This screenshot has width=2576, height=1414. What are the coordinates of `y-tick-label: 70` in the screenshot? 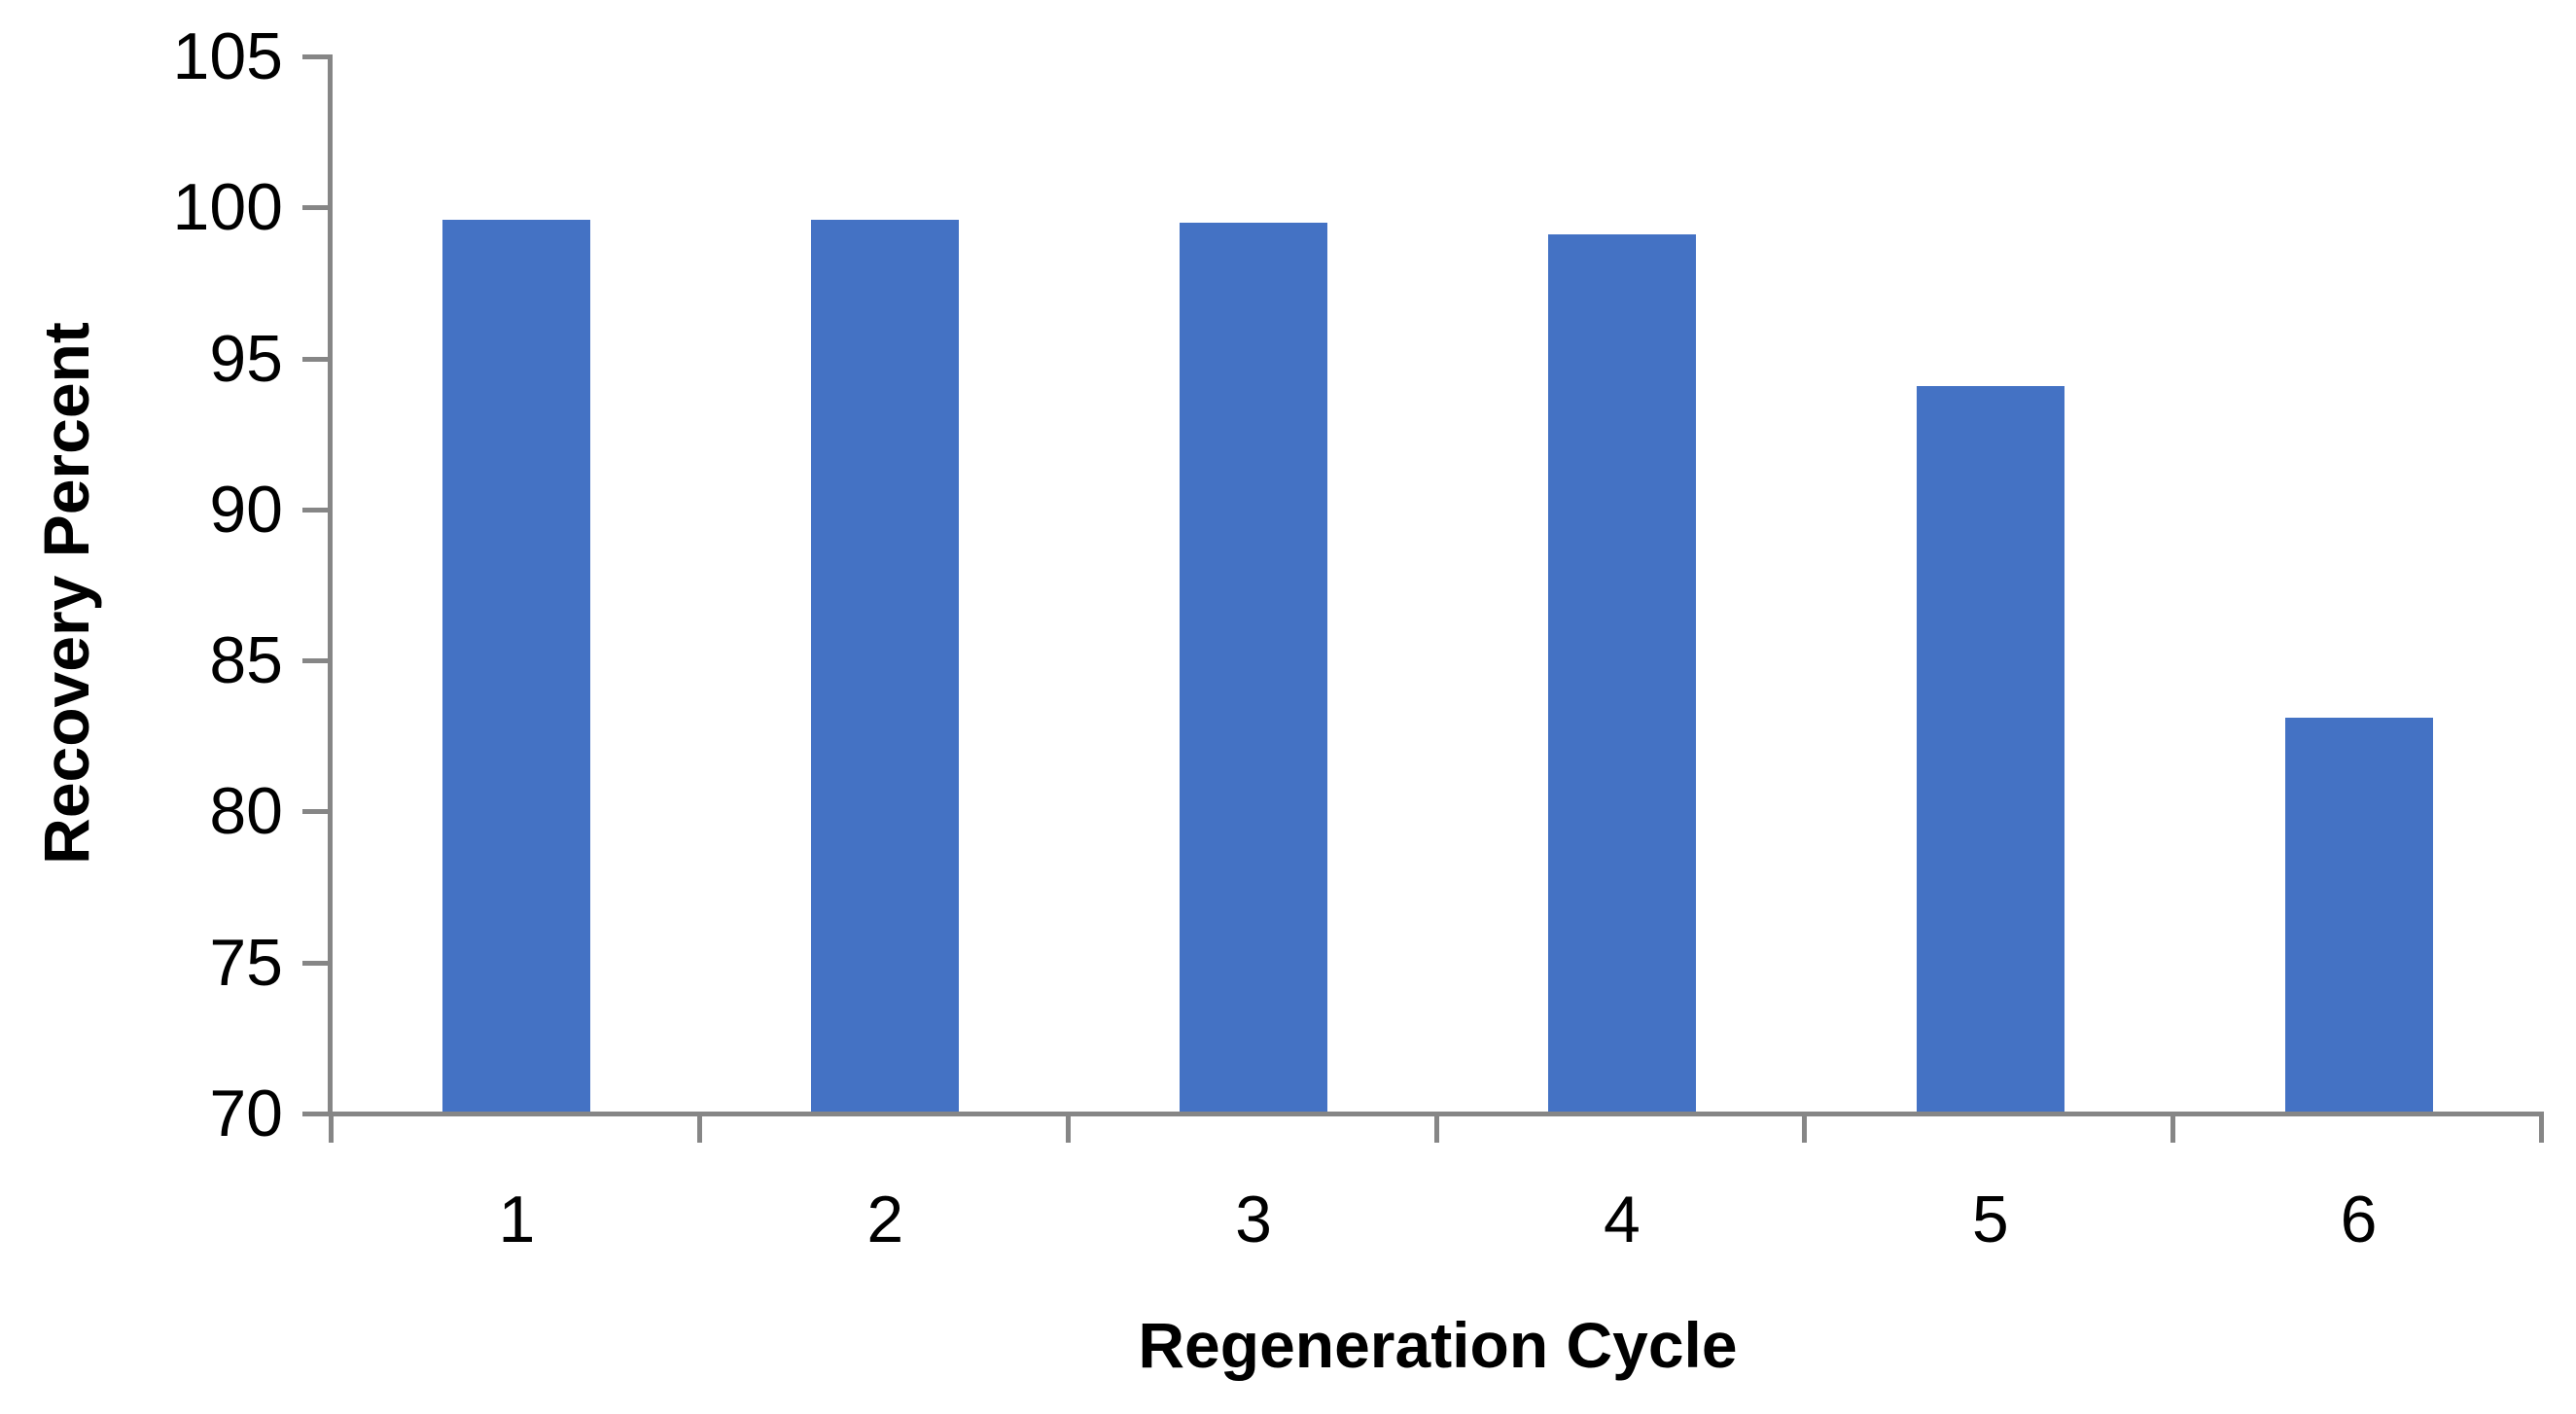 It's located at (246, 1114).